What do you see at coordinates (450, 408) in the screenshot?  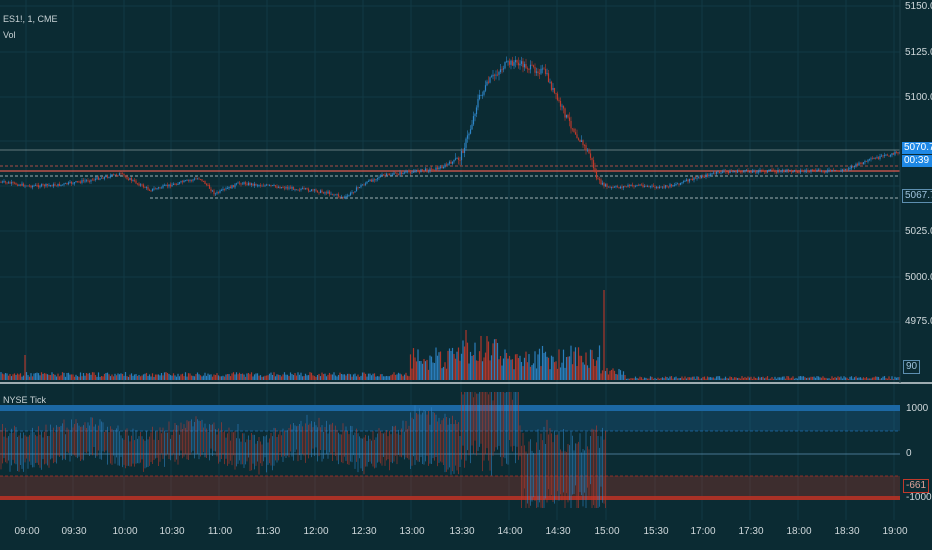 I see `upper-band` at bounding box center [450, 408].